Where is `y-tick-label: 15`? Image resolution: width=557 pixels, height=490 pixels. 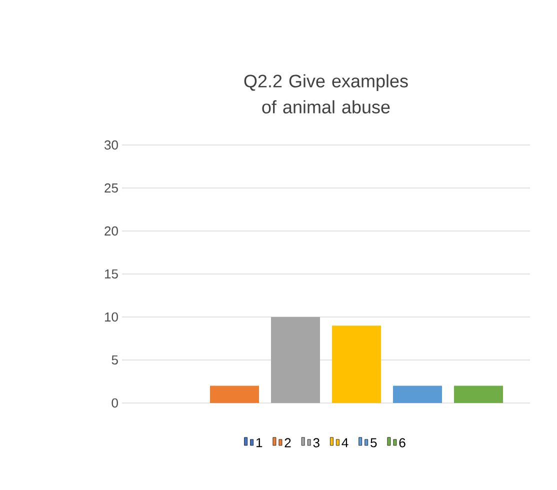 y-tick-label: 15 is located at coordinates (111, 274).